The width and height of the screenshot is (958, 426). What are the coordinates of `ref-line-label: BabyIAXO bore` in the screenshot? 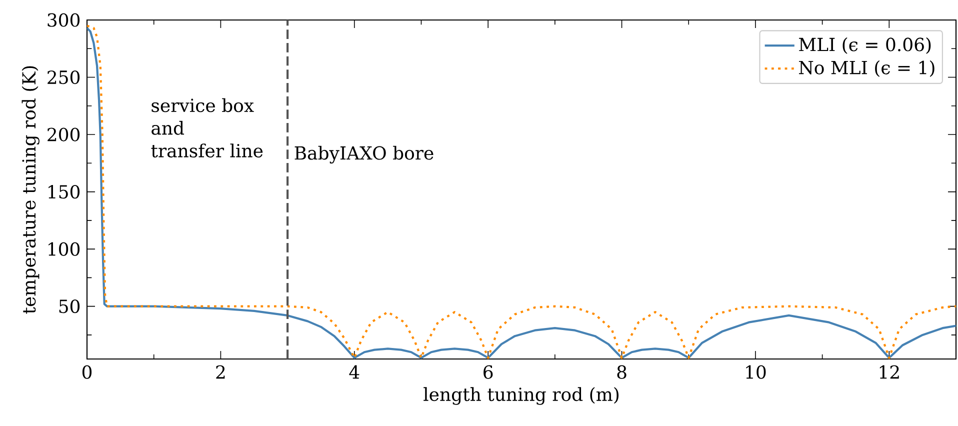 It's located at (364, 155).